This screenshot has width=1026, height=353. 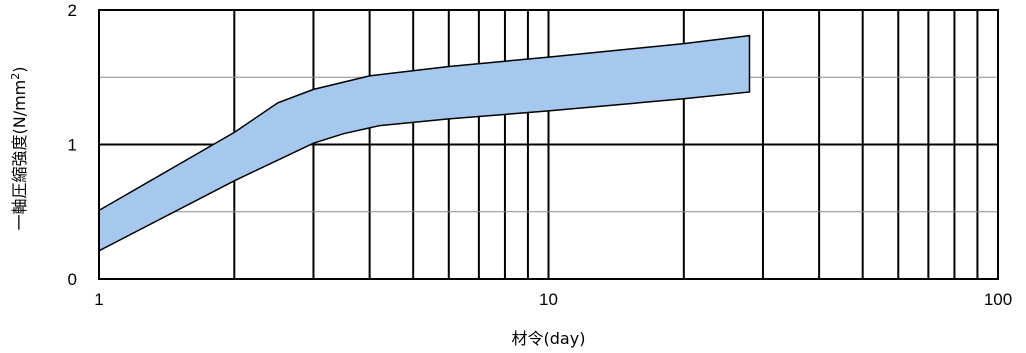 I want to click on y-axis-label-tail: ), so click(x=19, y=69).